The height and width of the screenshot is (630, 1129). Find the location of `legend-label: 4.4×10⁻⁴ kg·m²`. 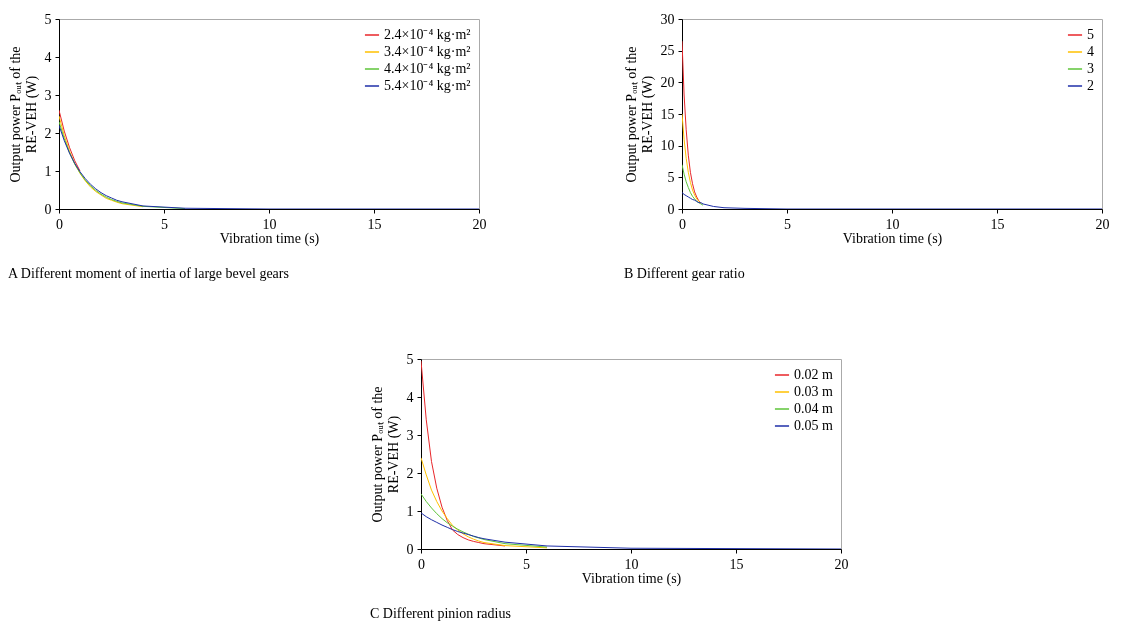

legend-label: 4.4×10⁻⁴ kg·m² is located at coordinates (427, 68).